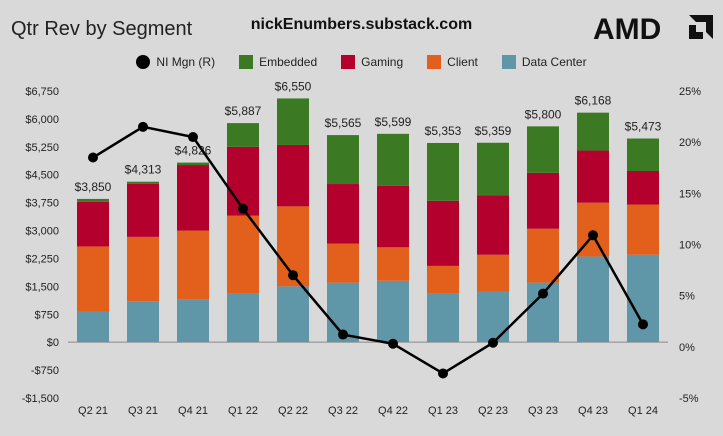  What do you see at coordinates (462, 62) in the screenshot?
I see `legend-label: Client` at bounding box center [462, 62].